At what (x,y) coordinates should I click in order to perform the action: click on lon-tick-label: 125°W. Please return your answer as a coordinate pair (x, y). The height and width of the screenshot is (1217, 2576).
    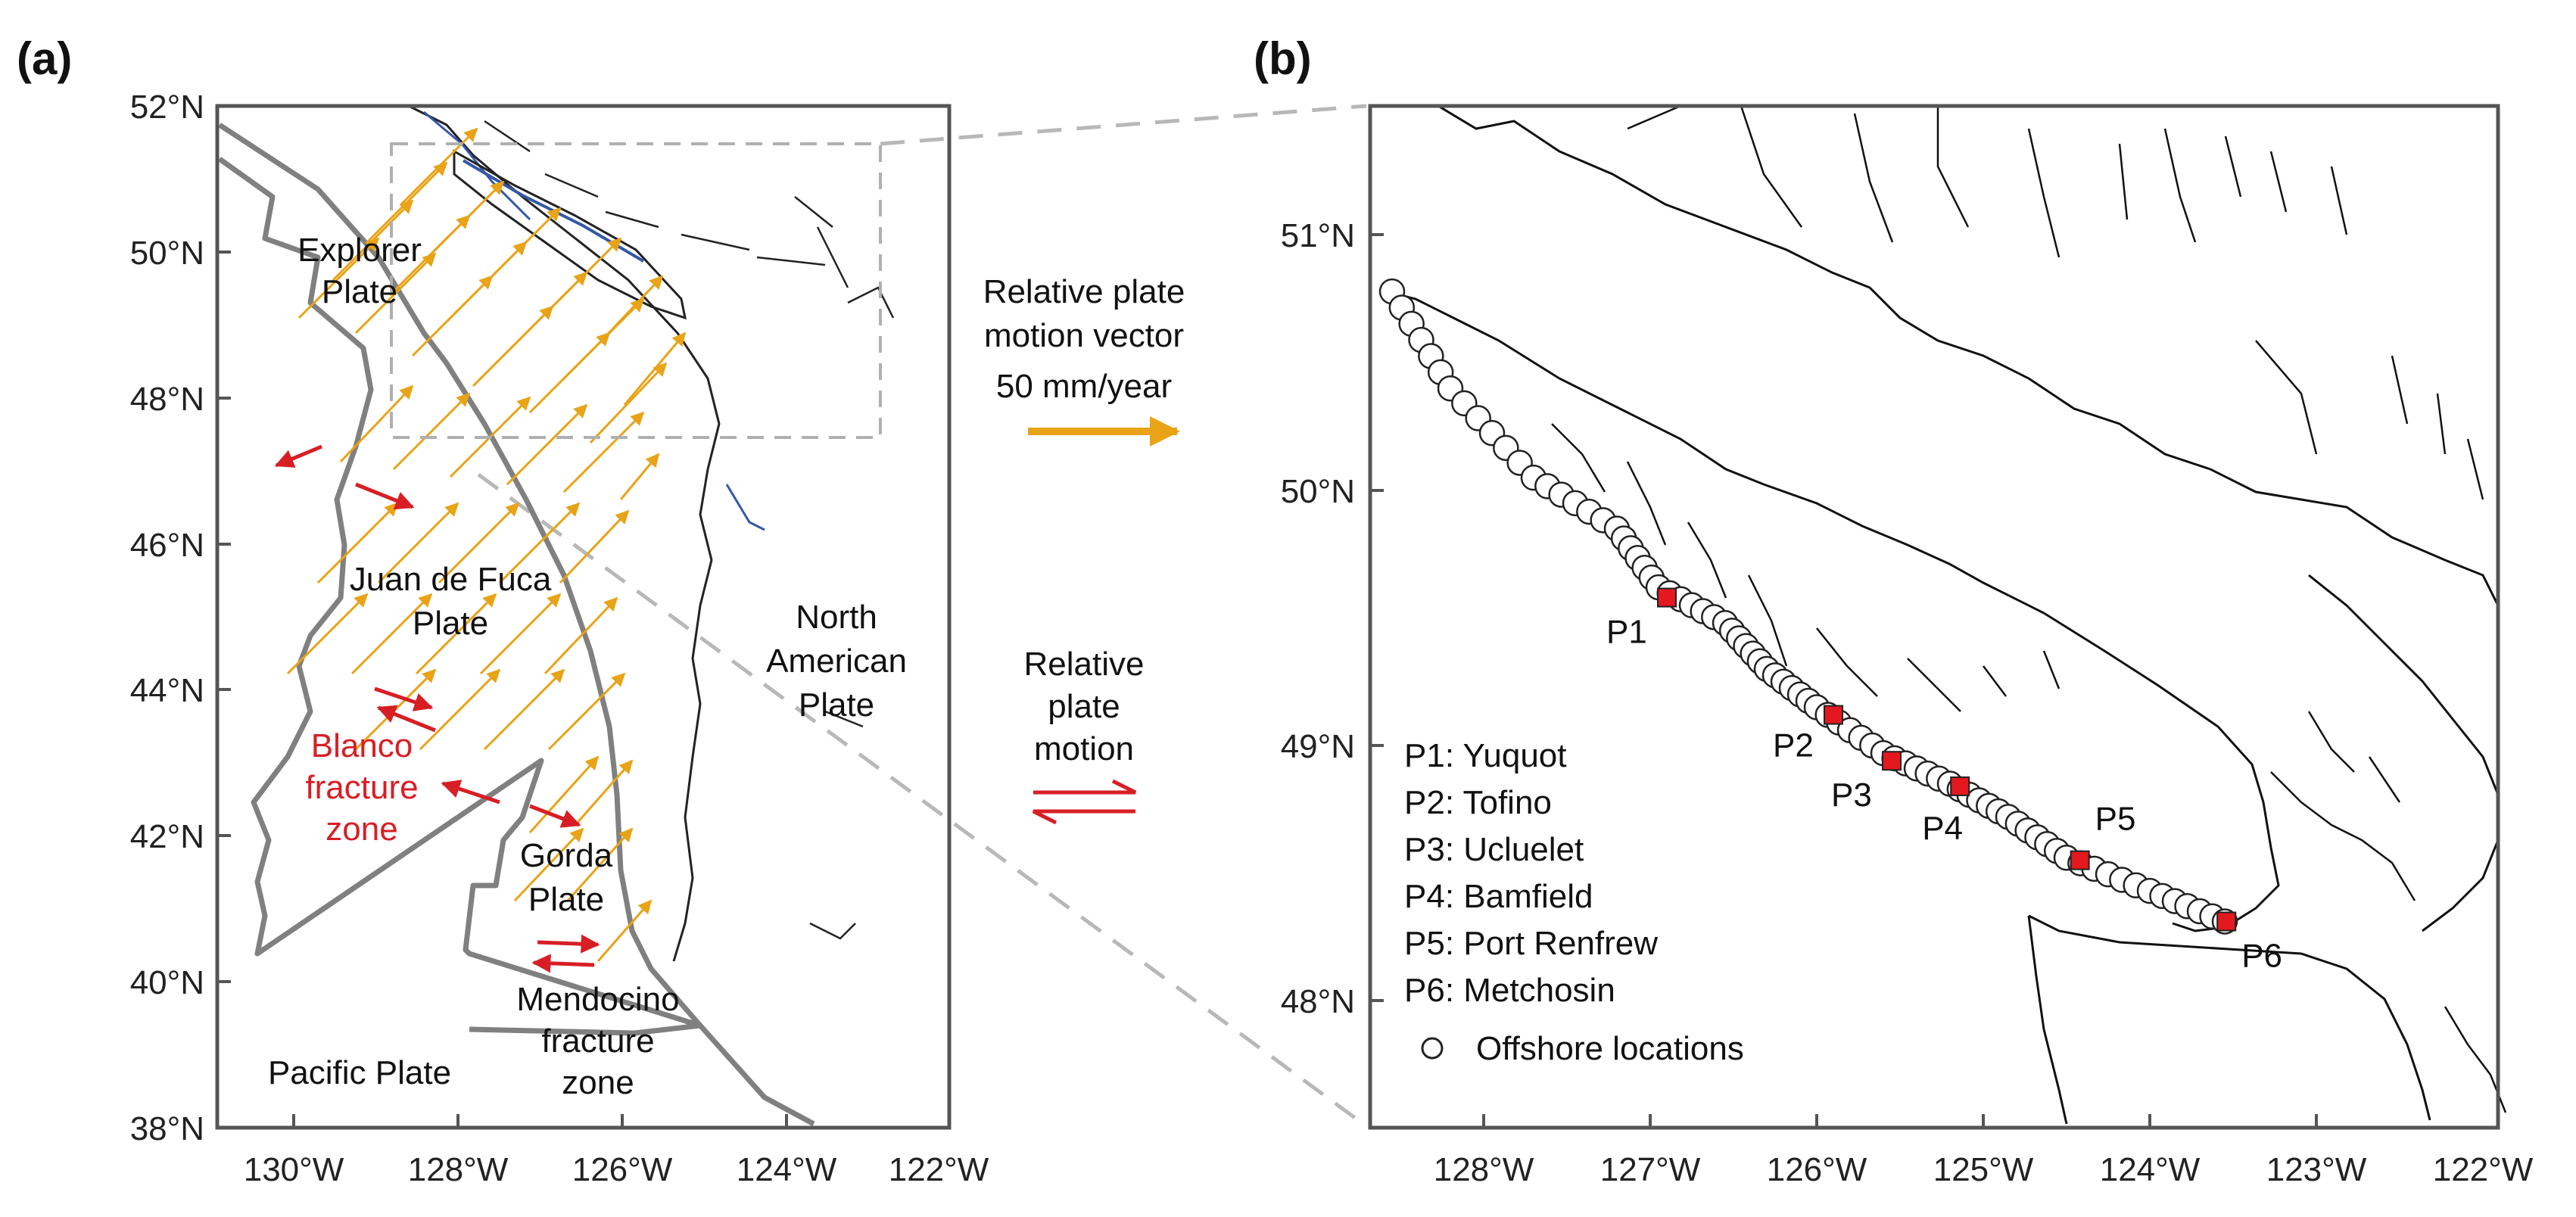
    Looking at the image, I should click on (1983, 1169).